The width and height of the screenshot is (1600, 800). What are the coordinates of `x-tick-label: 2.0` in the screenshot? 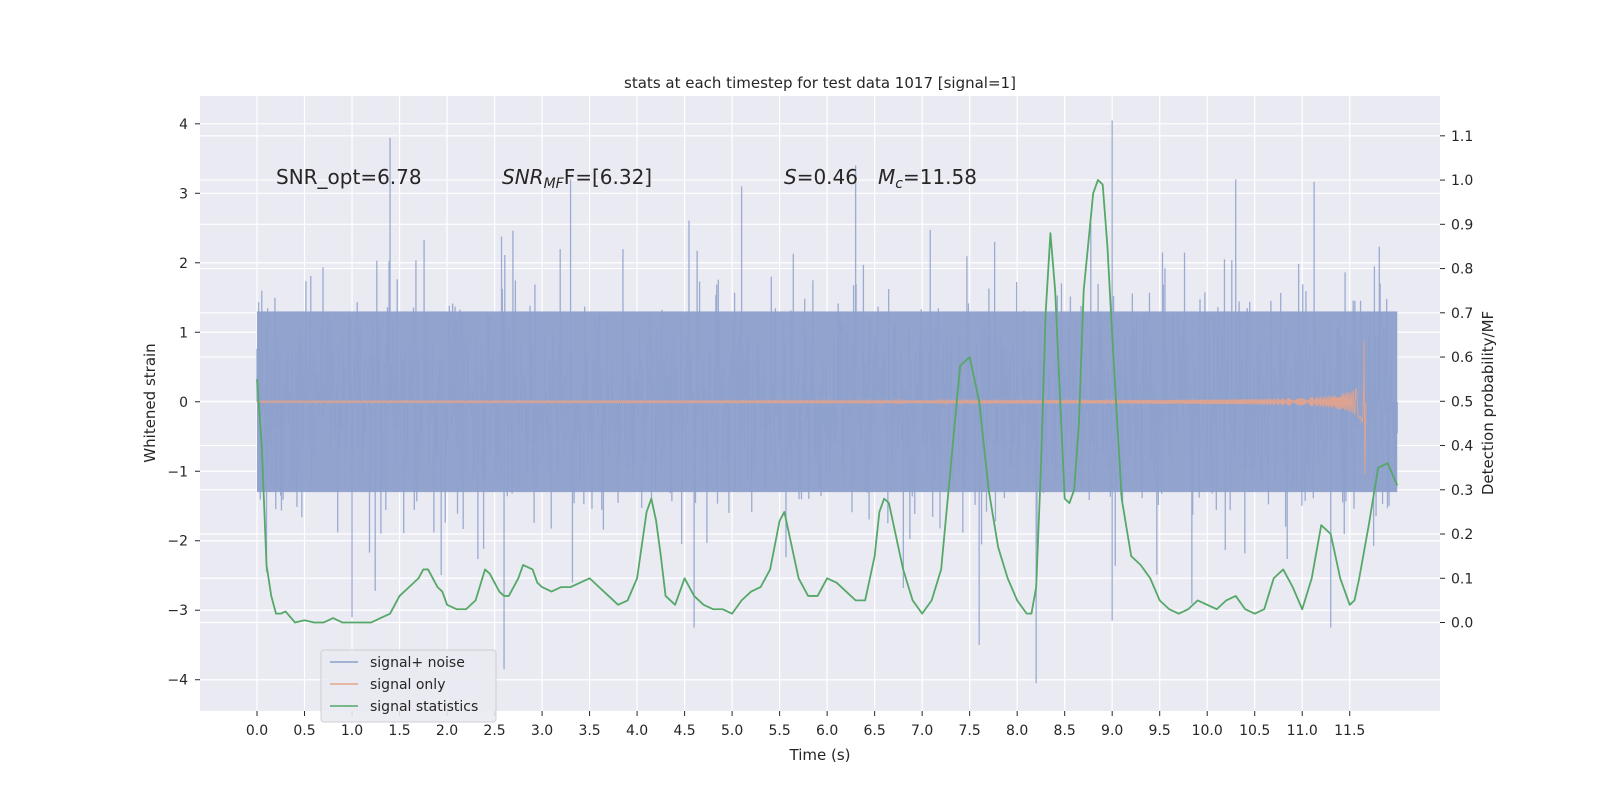 It's located at (447, 731).